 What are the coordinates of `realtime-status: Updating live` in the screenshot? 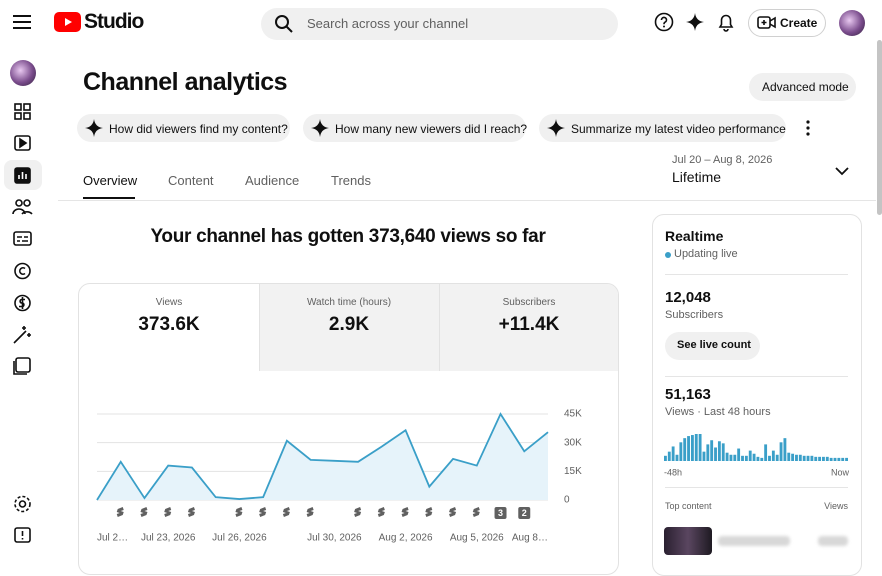 It's located at (706, 254).